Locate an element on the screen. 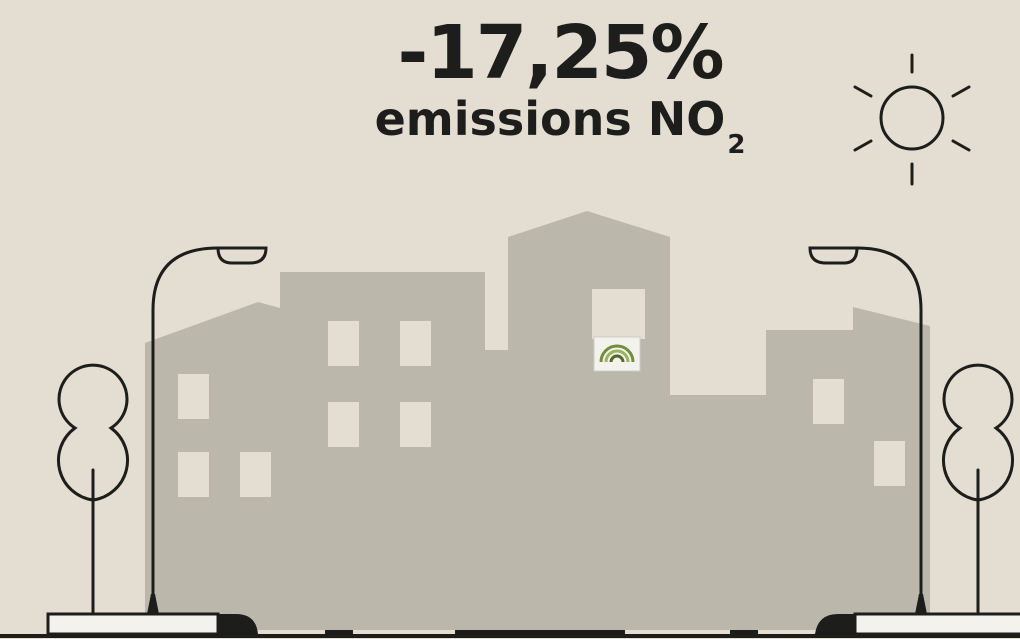  headline-value: -17,25% is located at coordinates (560, 53).